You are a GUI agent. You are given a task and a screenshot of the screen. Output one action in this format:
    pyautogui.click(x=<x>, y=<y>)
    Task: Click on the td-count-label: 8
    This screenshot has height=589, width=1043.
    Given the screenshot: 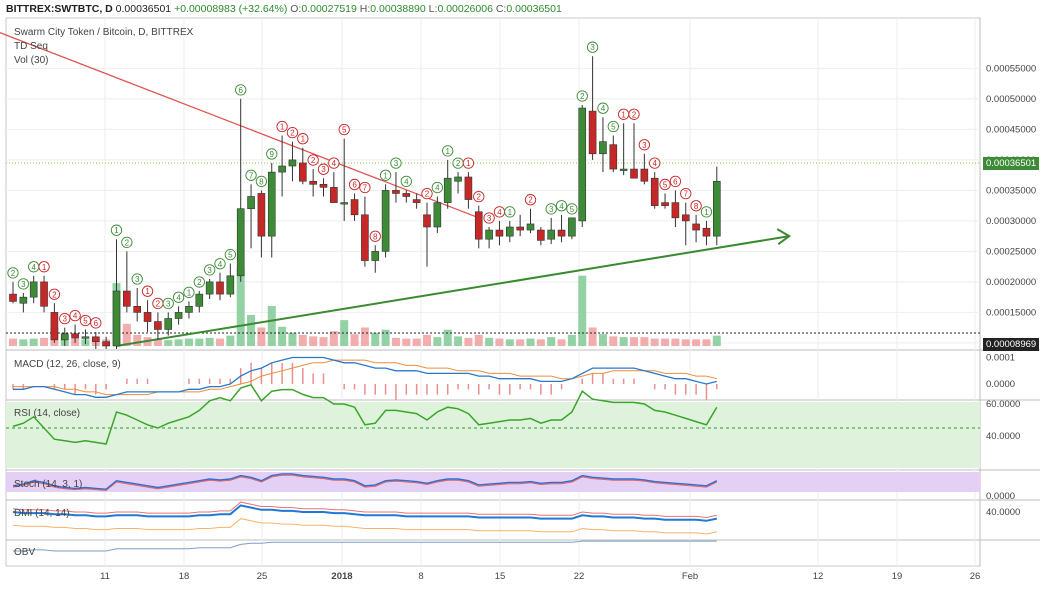 What is the action you would take?
    pyautogui.click(x=261, y=181)
    